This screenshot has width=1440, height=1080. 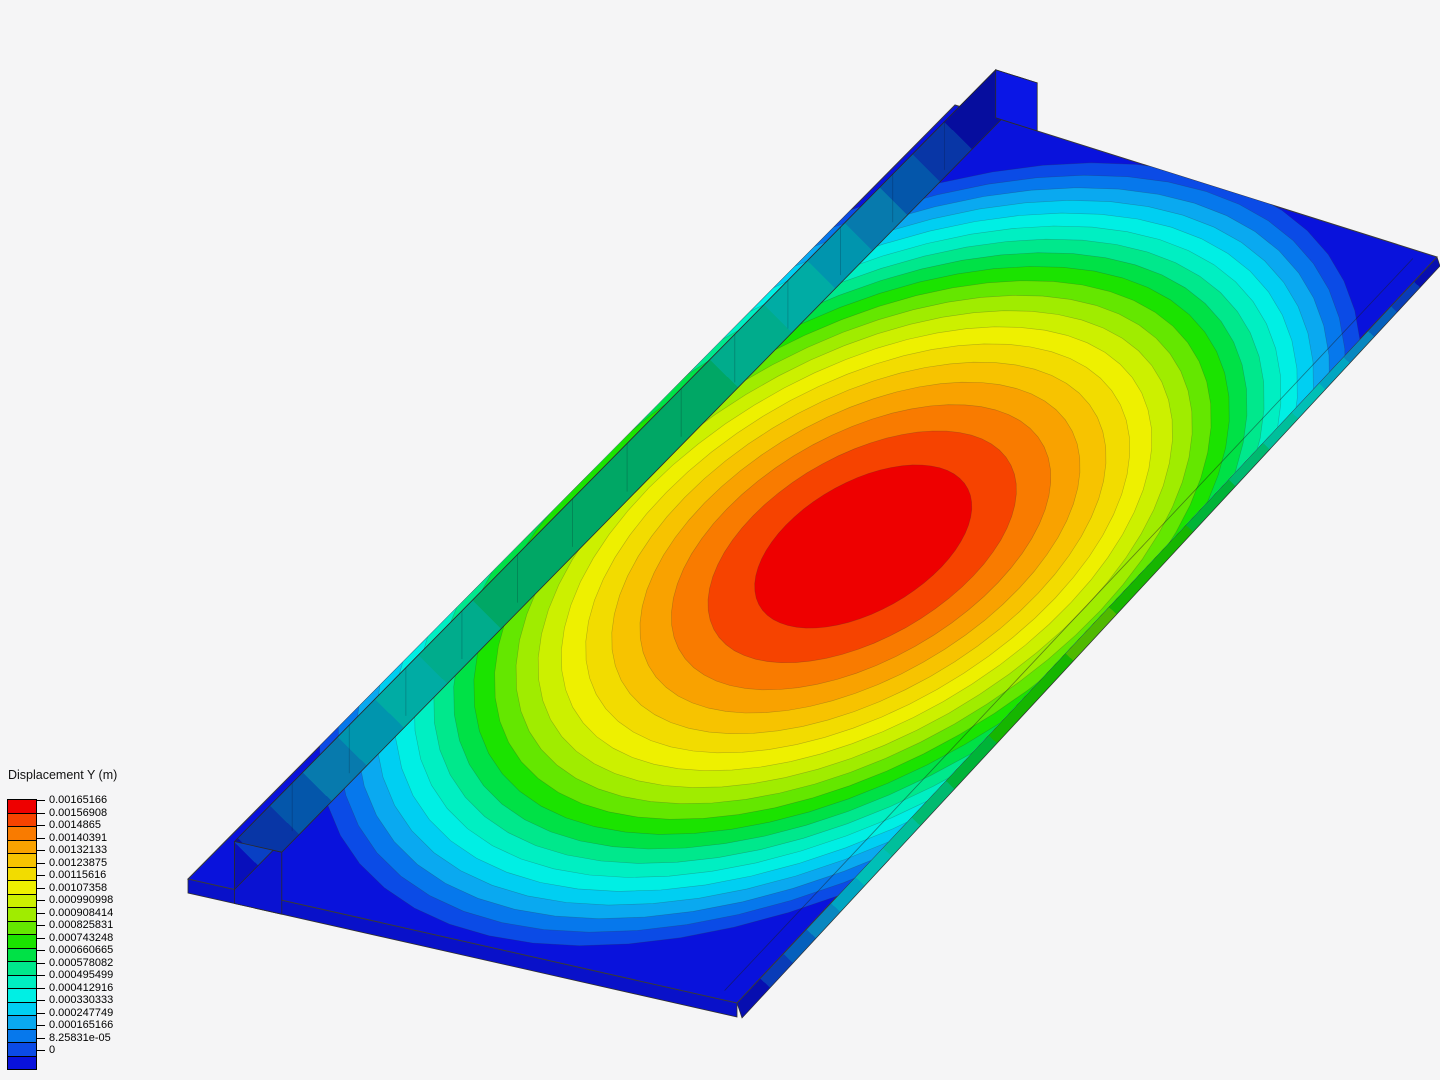 I want to click on legend-tick-label: 0.000165166, so click(x=81, y=1025).